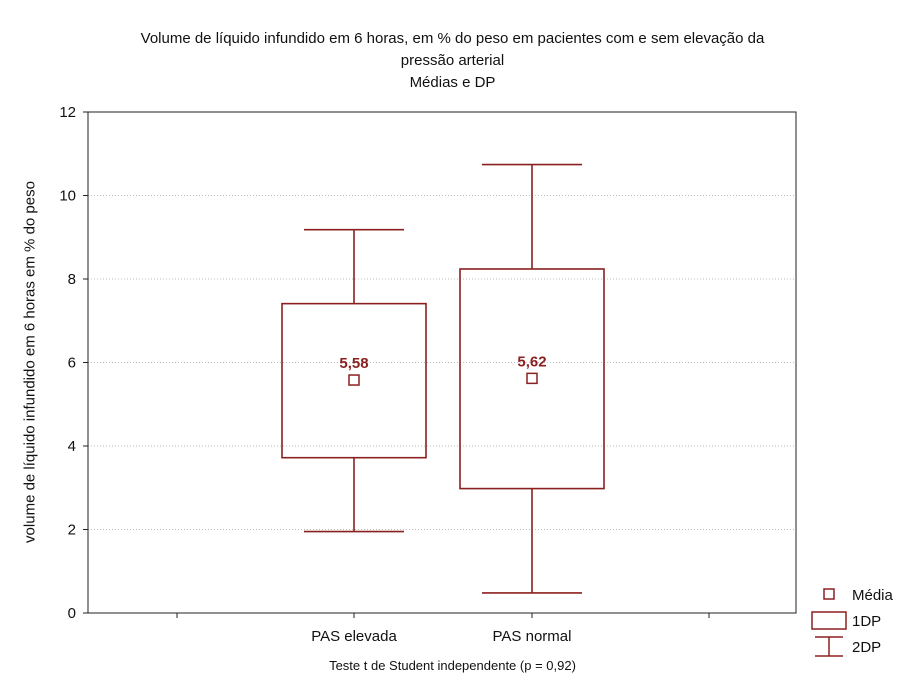 This screenshot has width=905, height=684. What do you see at coordinates (72, 363) in the screenshot?
I see `y-tick-label-6: 6` at bounding box center [72, 363].